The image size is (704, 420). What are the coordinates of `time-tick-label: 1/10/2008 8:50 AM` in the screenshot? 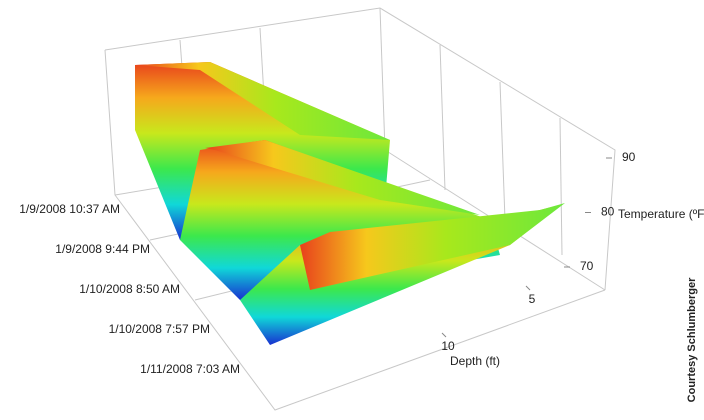 It's located at (129, 289).